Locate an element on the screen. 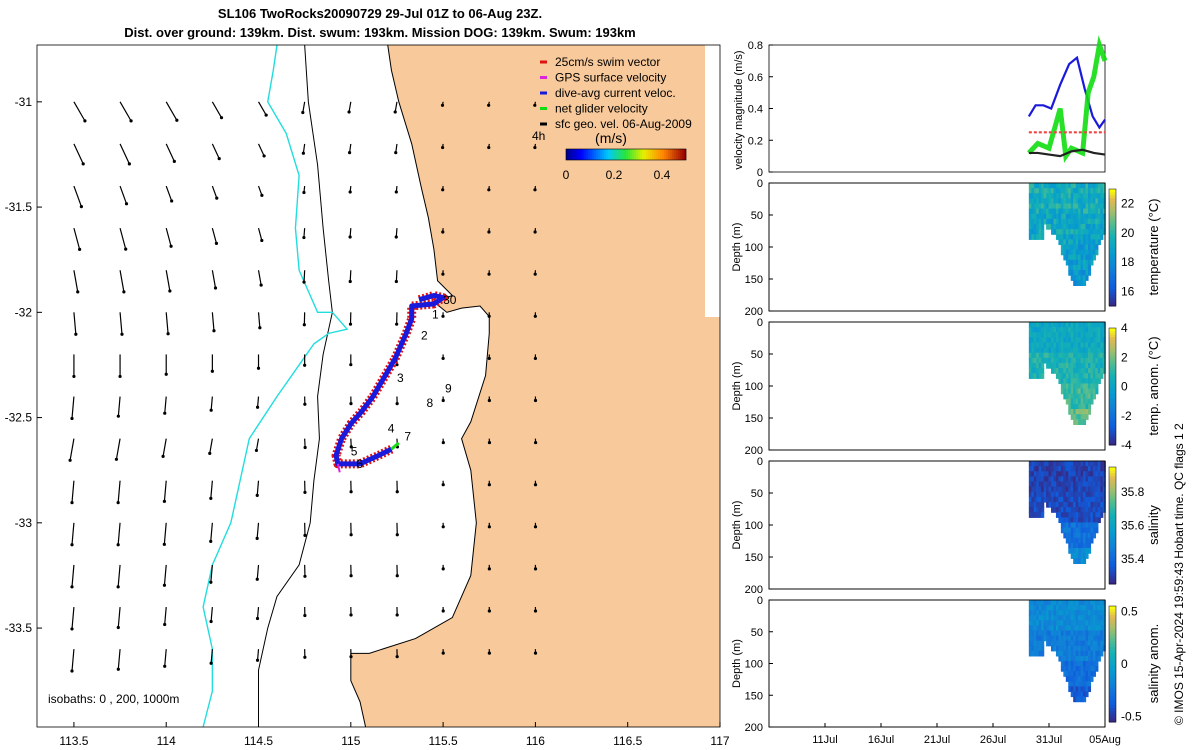 This screenshot has width=1200, height=750. map-ytick-label: -31.5 is located at coordinates (19, 207).